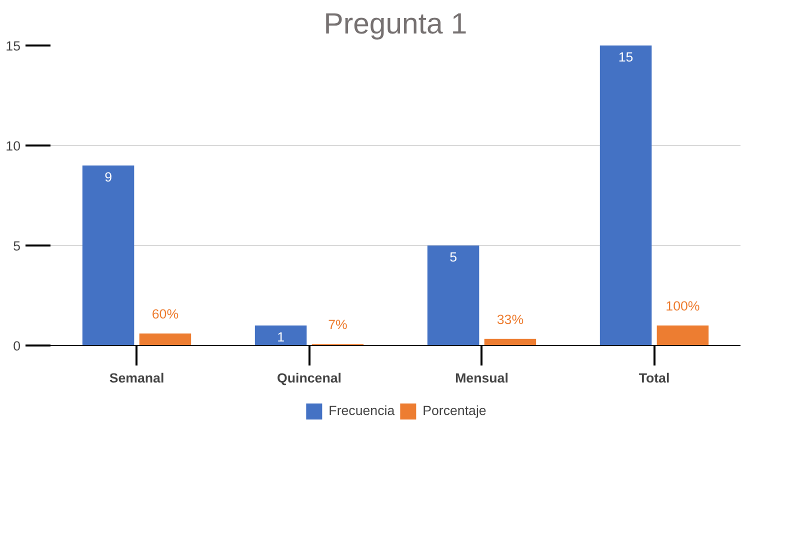 The height and width of the screenshot is (554, 812). Describe the element at coordinates (510, 319) in the screenshot. I see `data-label: 33%` at that location.